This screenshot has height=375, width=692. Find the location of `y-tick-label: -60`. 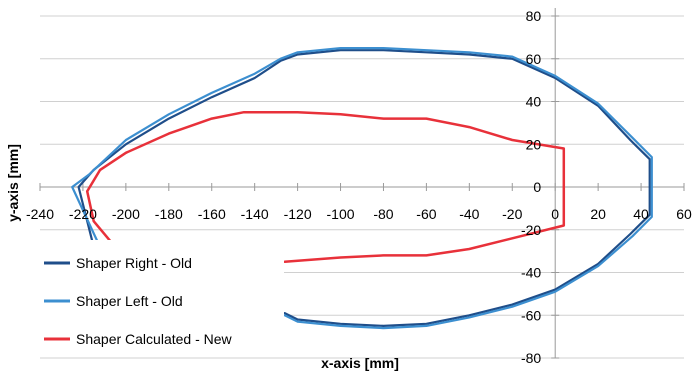

y-tick-label: -60 is located at coordinates (531, 315).